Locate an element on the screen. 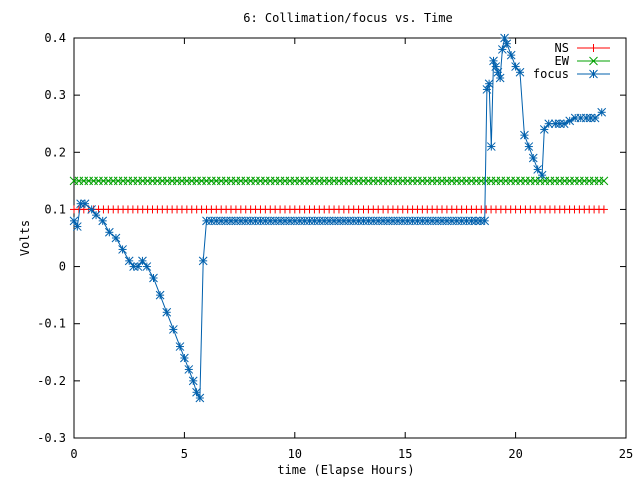 This screenshot has width=640, height=480. series-NS is located at coordinates (339, 209).